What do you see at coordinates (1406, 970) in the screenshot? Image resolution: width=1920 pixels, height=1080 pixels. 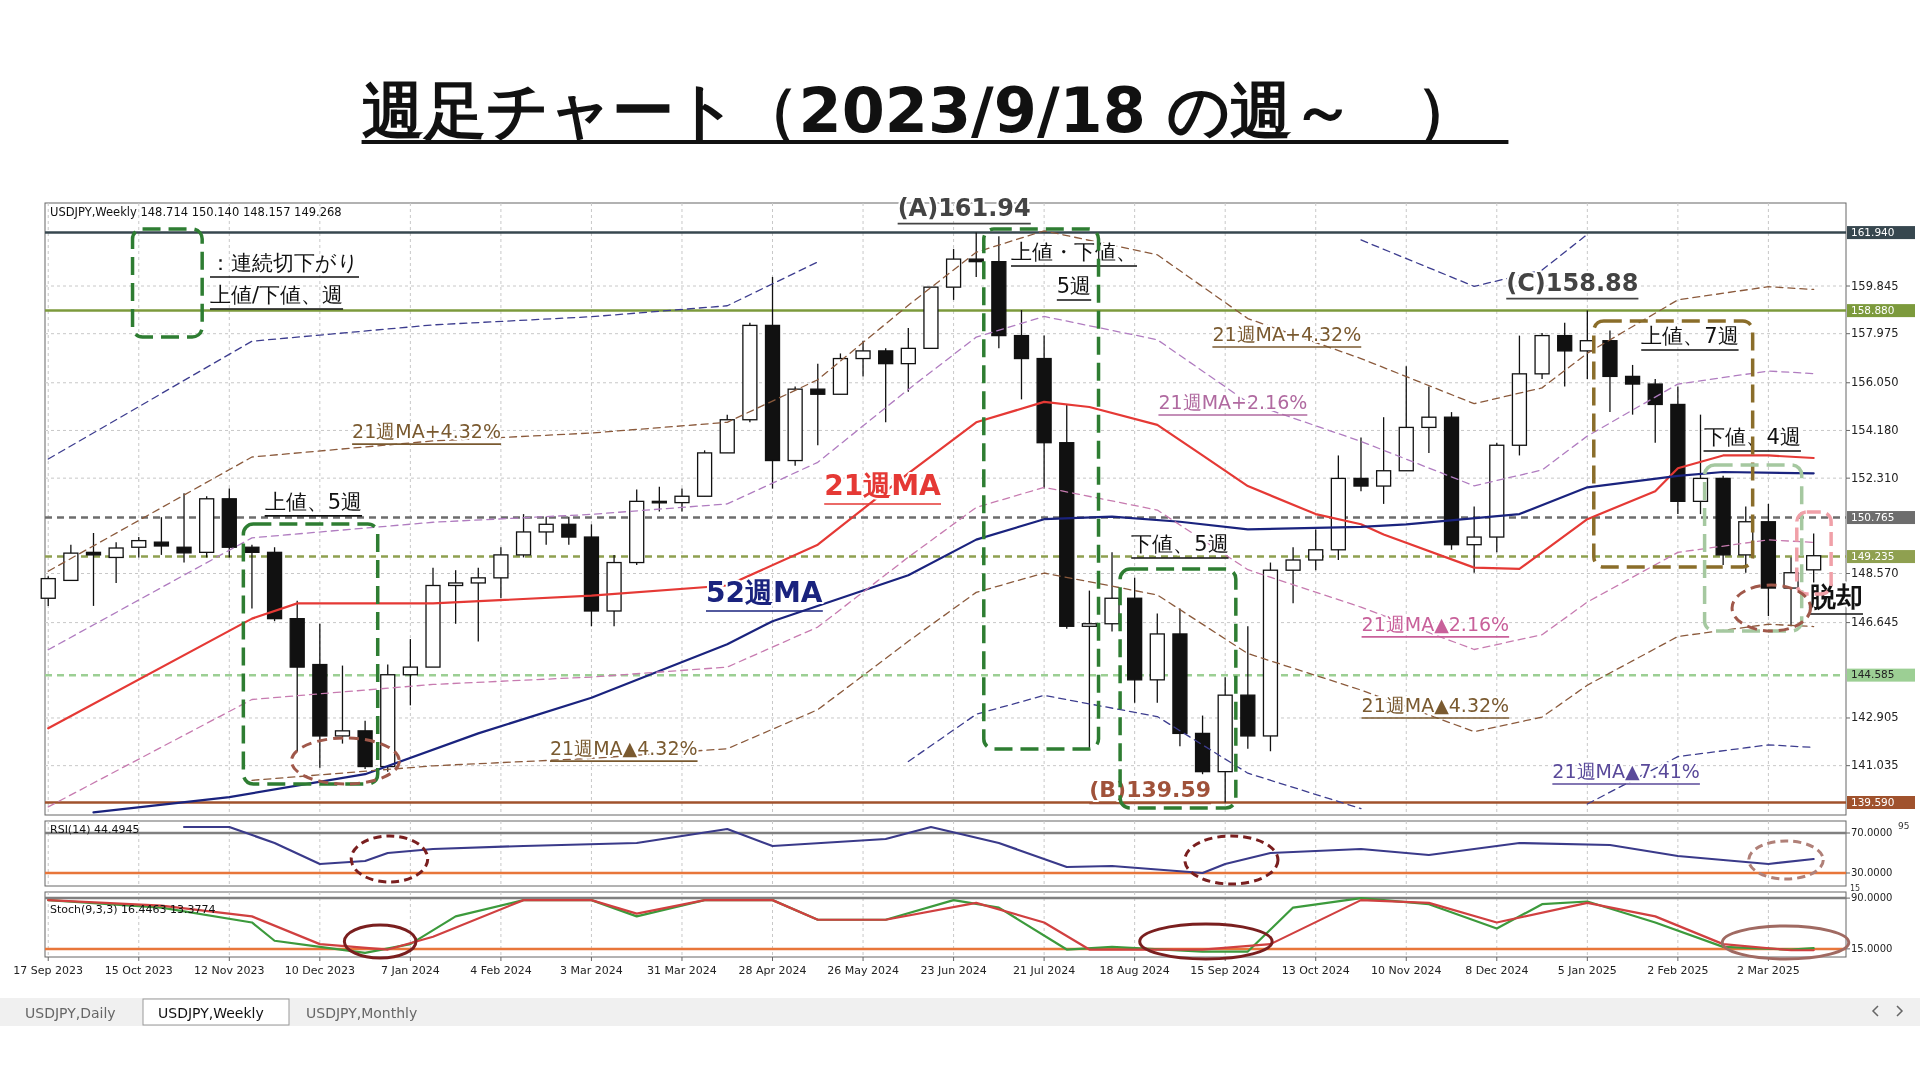 I see `x-tick-label: 10 Nov 2024` at bounding box center [1406, 970].